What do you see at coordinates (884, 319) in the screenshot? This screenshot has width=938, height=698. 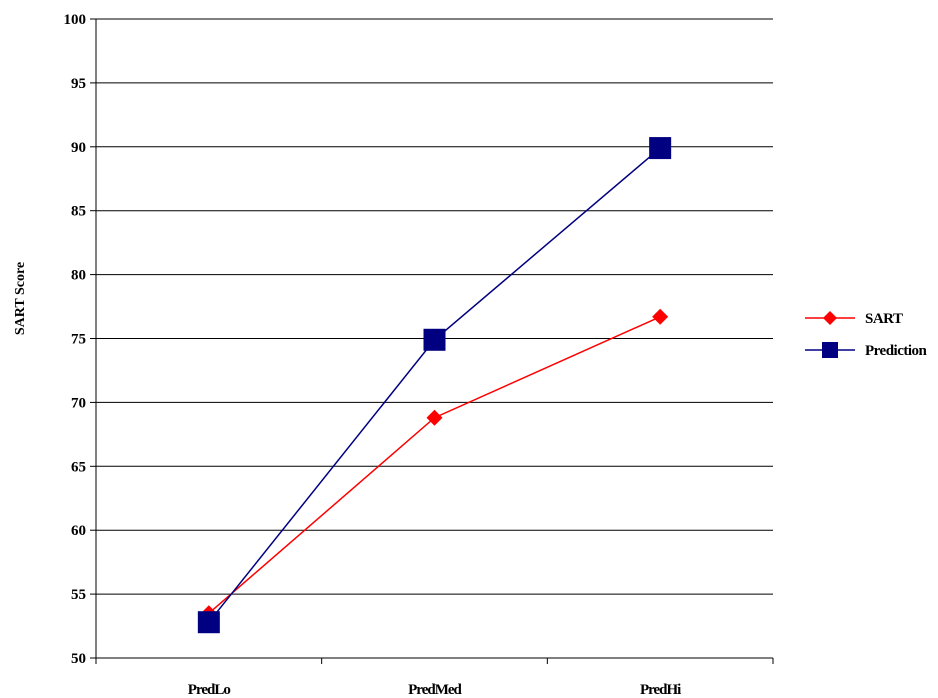 I see `legend-label: SART` at bounding box center [884, 319].